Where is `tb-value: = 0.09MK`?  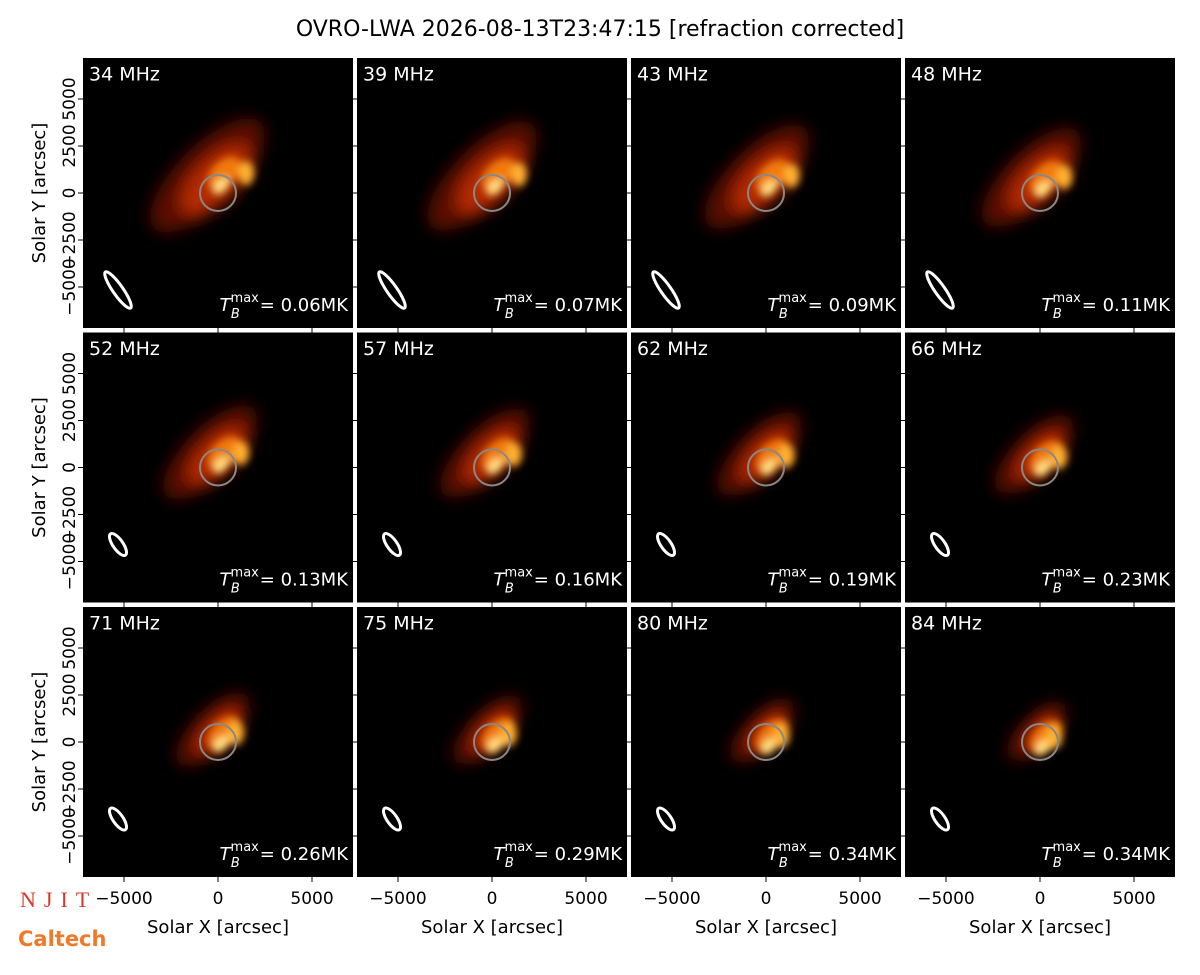 tb-value: = 0.09MK is located at coordinates (852, 305).